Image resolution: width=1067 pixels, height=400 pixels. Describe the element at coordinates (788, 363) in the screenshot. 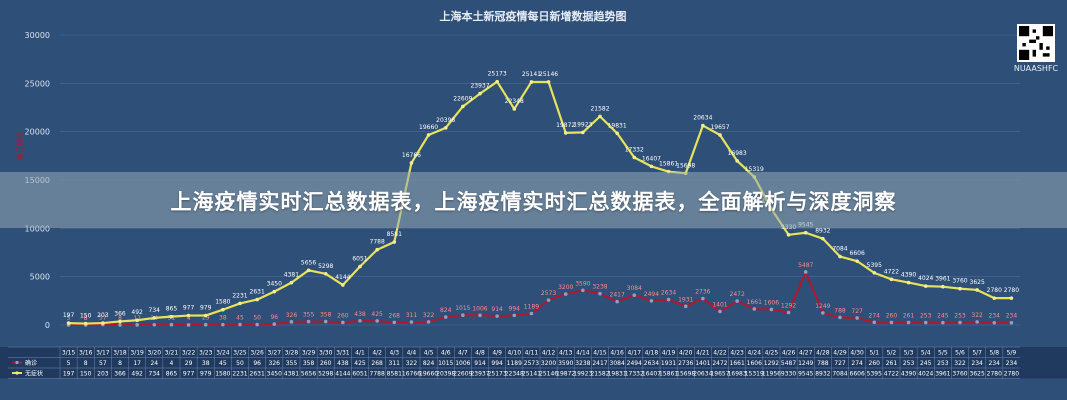

I see `table-cell: 5487` at that location.